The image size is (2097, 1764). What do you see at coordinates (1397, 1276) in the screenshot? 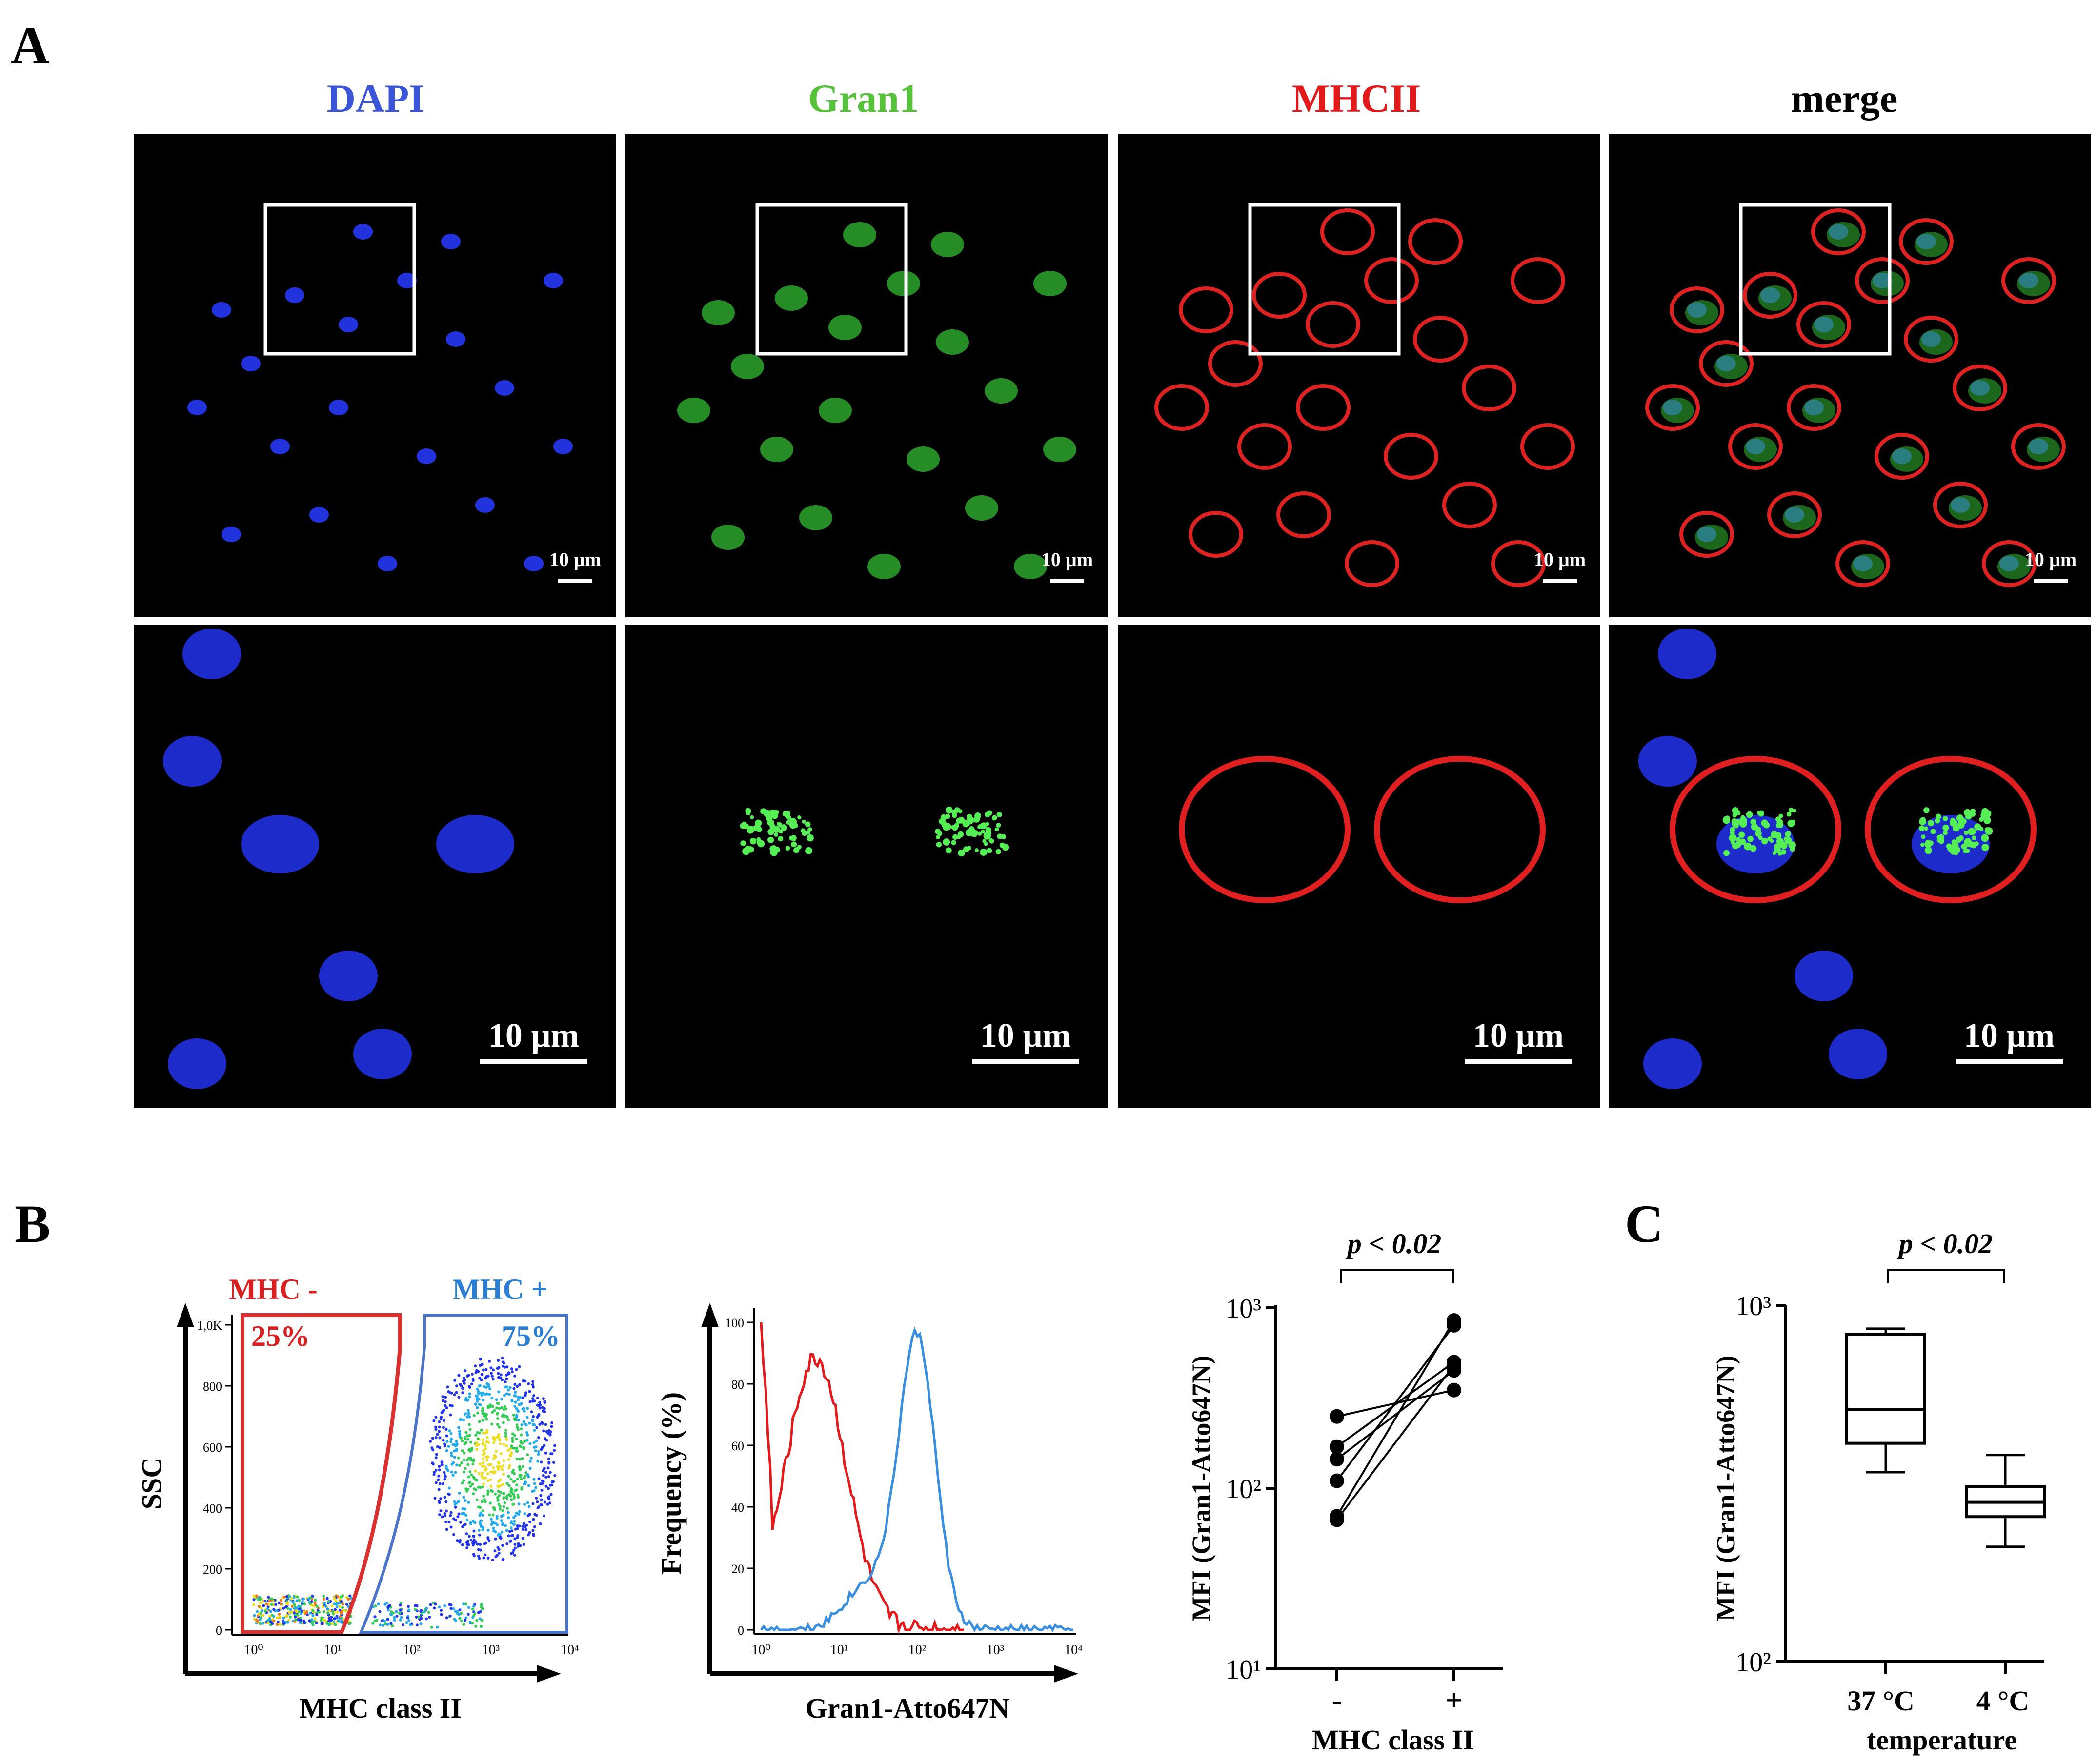
I see `paired-significance-bracket` at bounding box center [1397, 1276].